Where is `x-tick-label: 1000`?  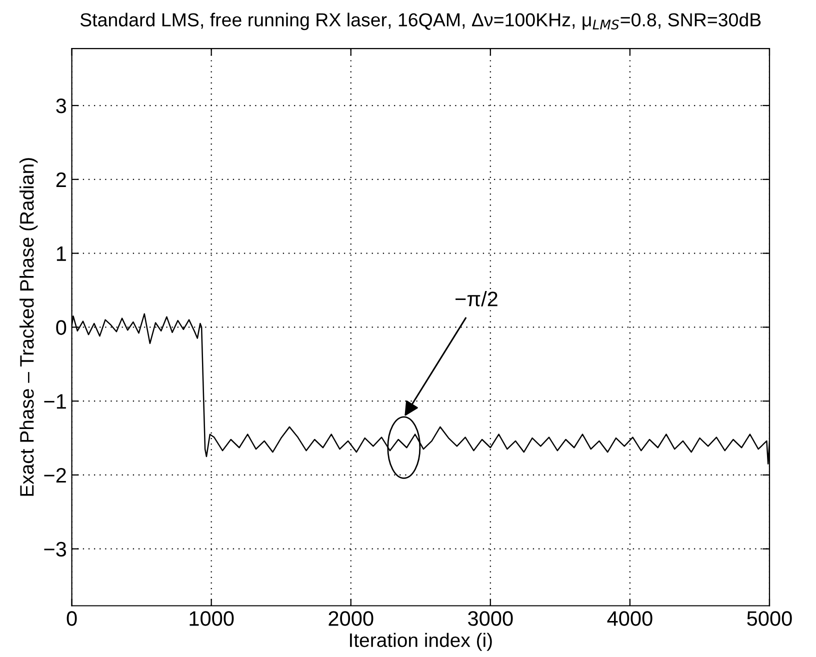 x-tick-label: 1000 is located at coordinates (212, 618).